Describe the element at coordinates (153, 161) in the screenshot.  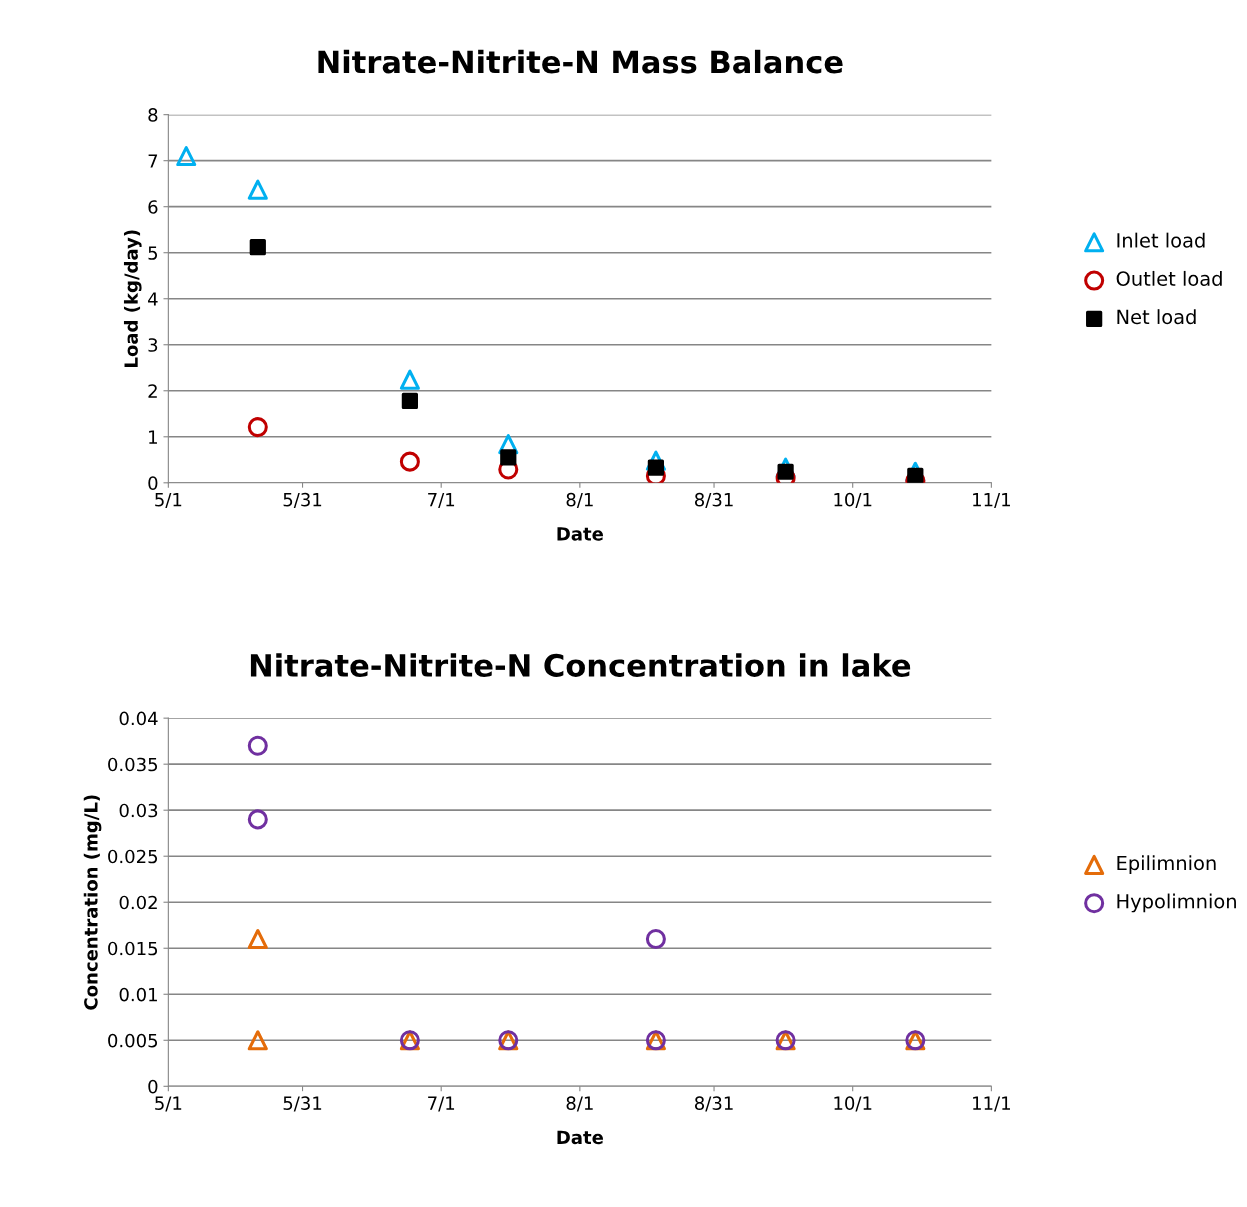
I see `y-tick-label: 7` at that location.